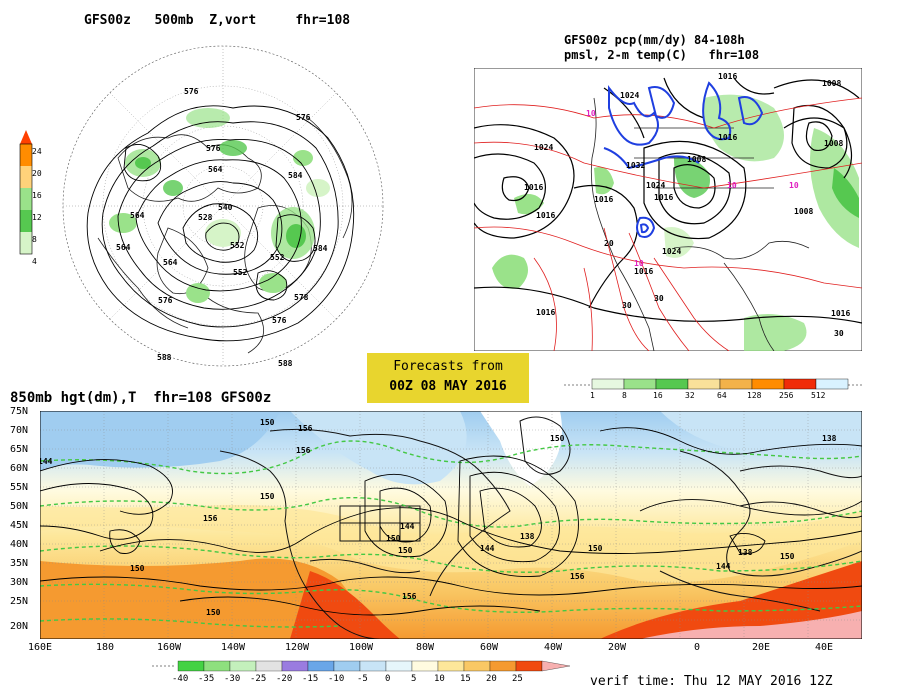 This screenshot has height=700, width=900. Describe the element at coordinates (527, 536) in the screenshot. I see `t850-contour-label: 138` at that location.